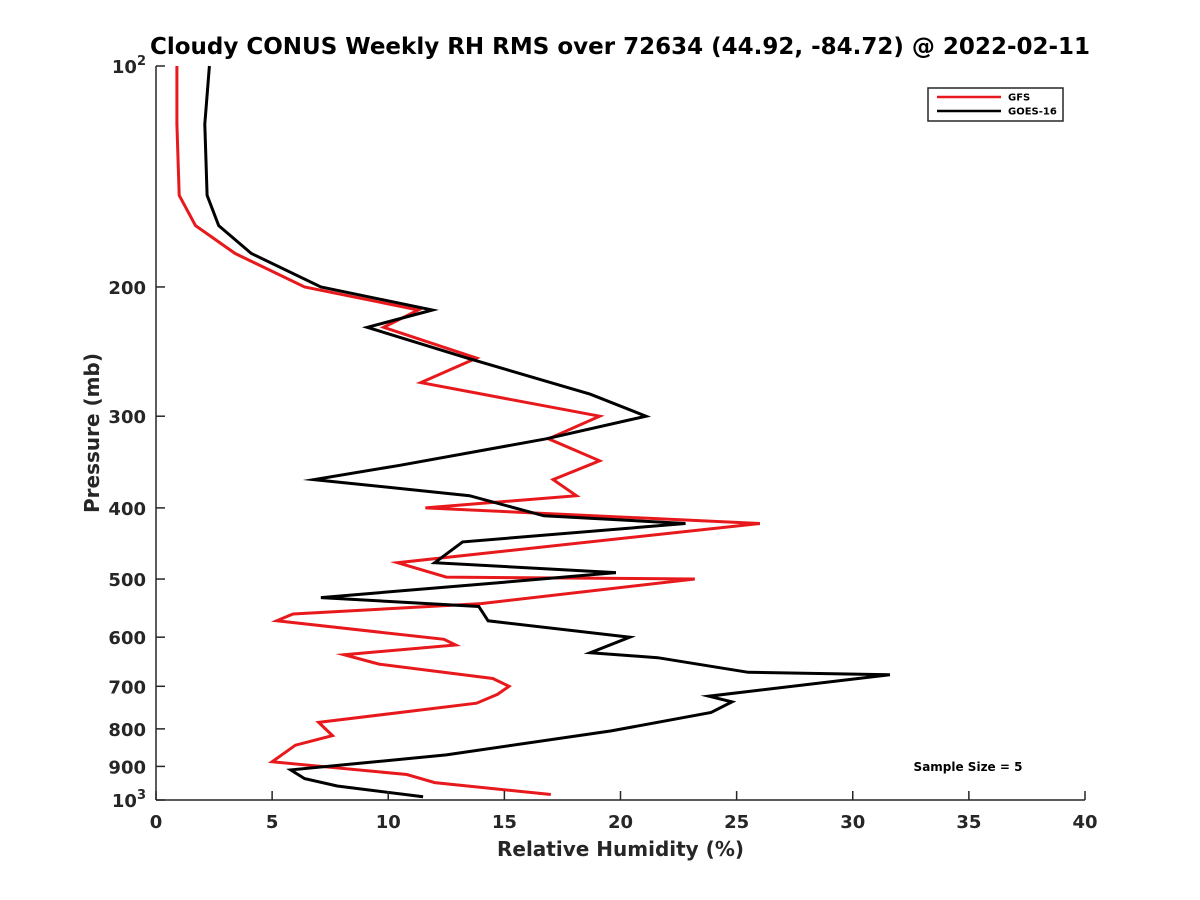  Describe the element at coordinates (1032, 112) in the screenshot. I see `legend-label: GOES-16` at that location.